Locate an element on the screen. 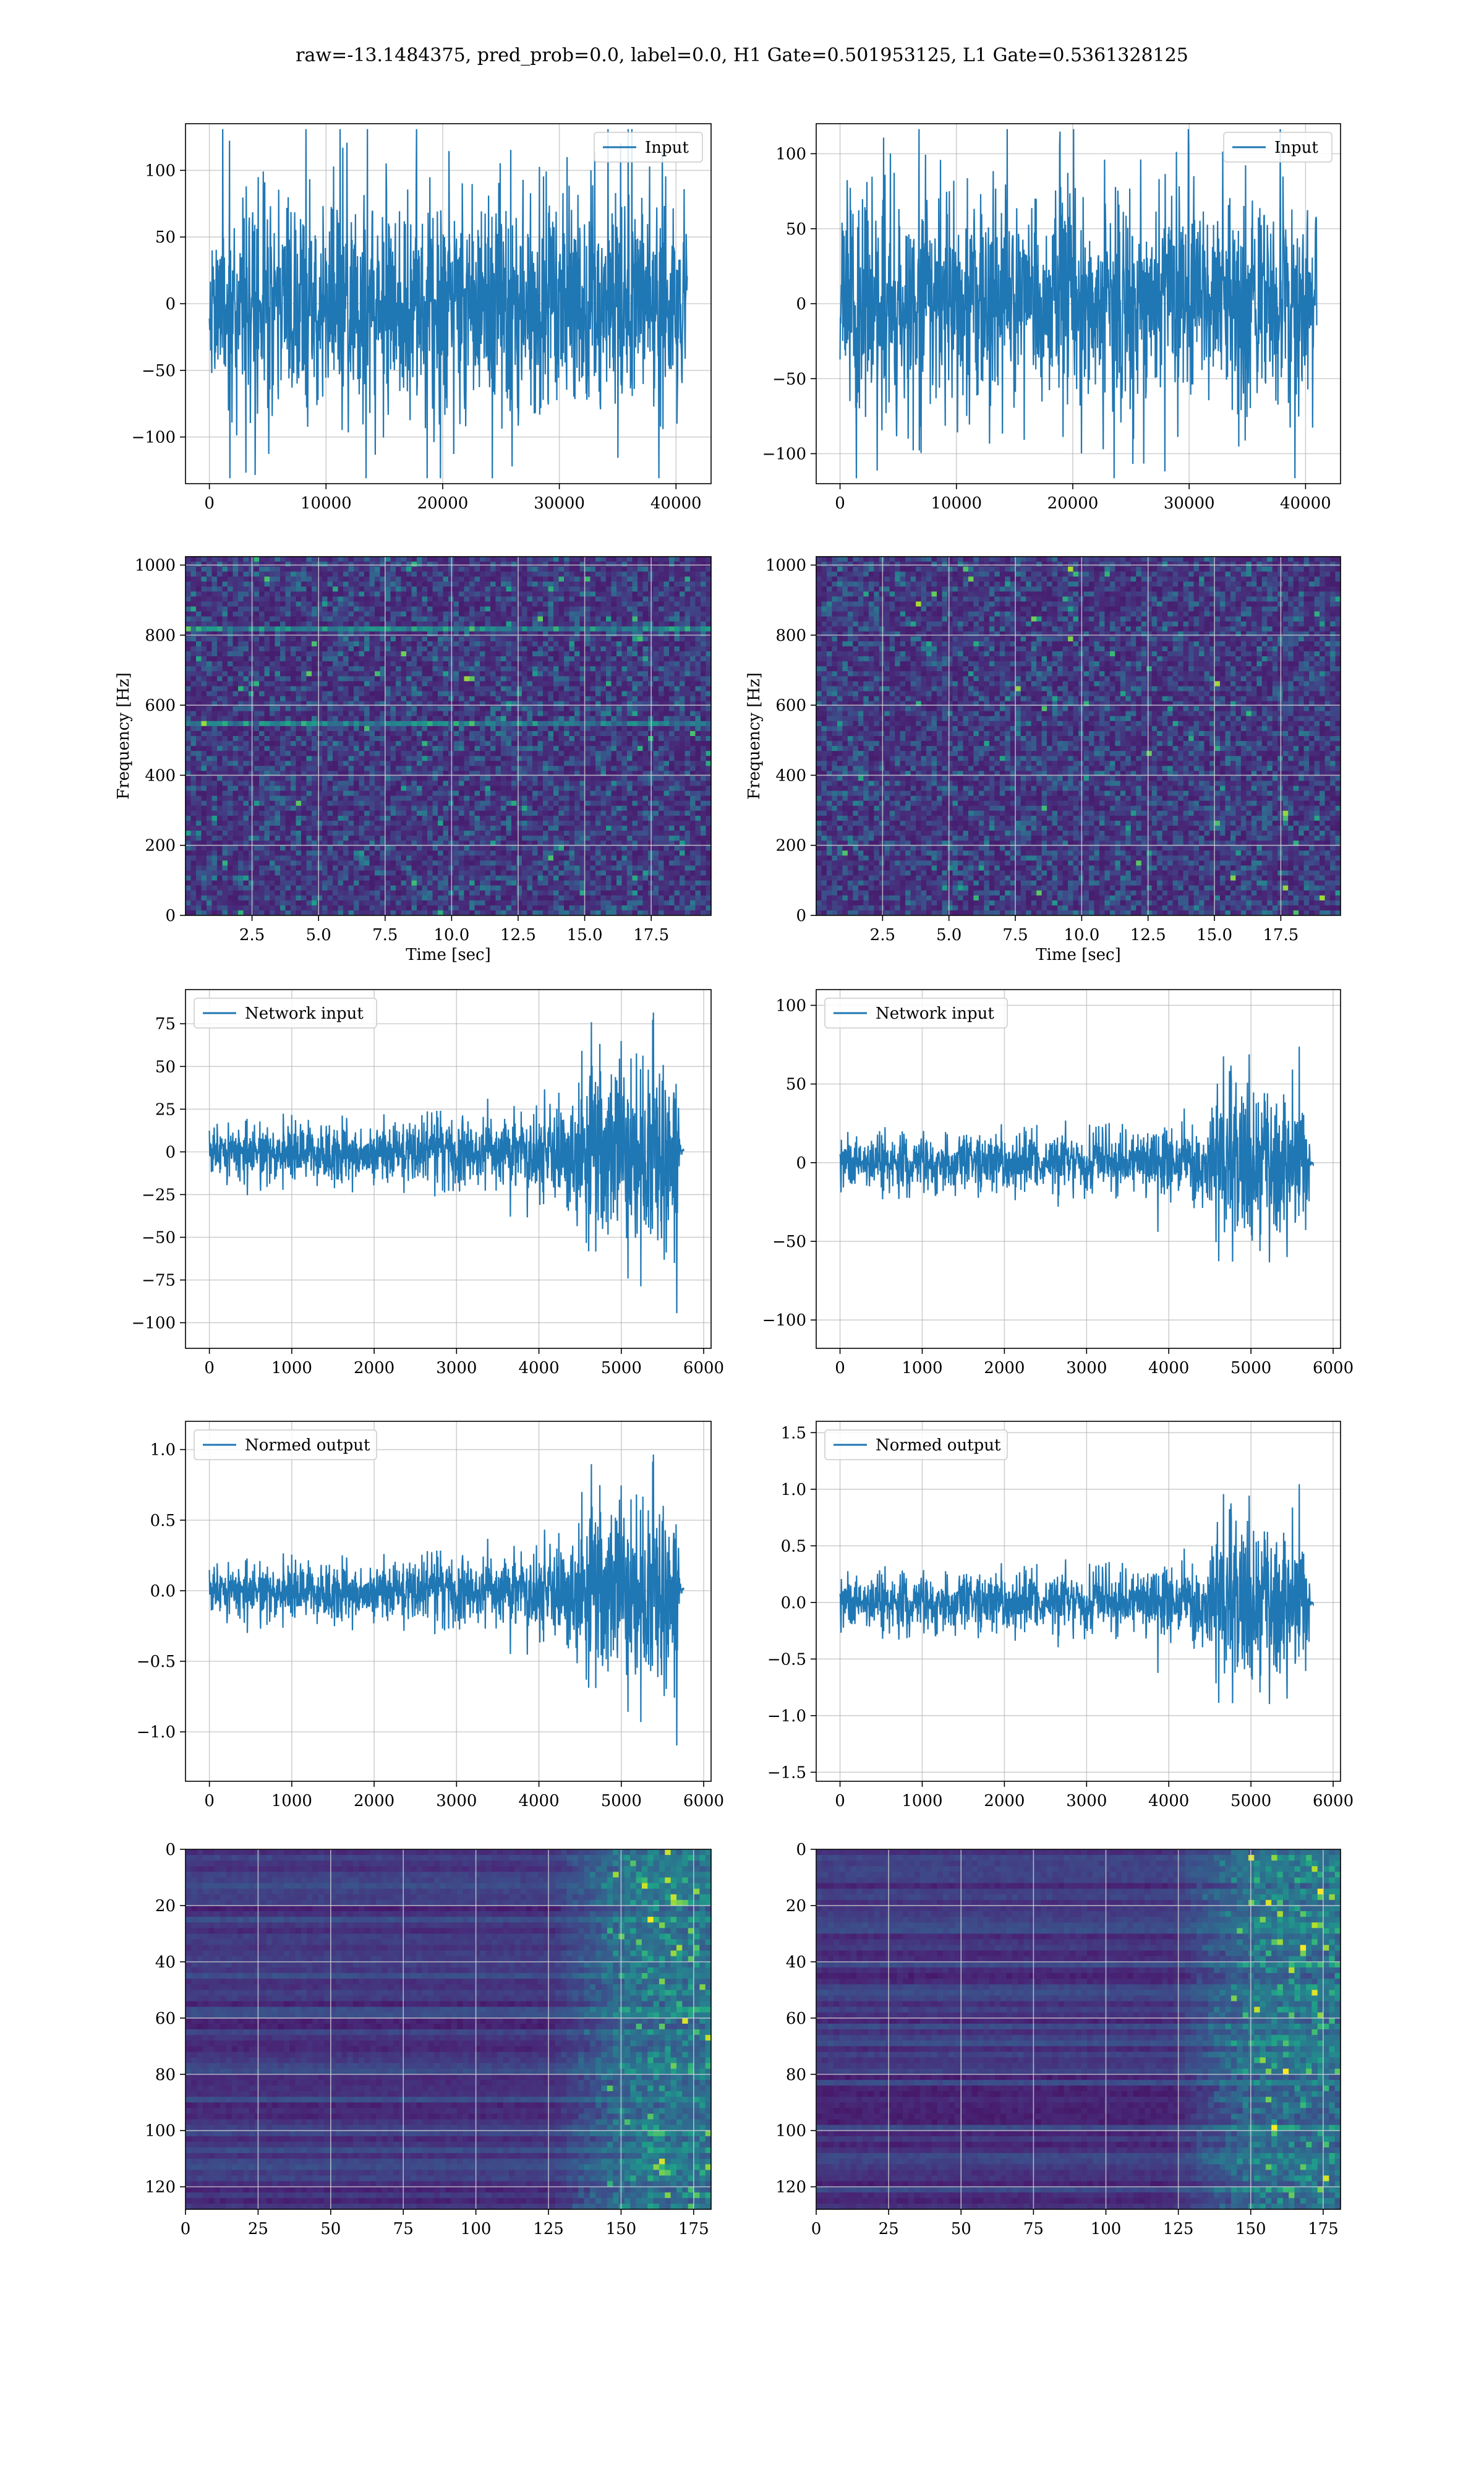 The width and height of the screenshot is (1484, 2474). h1-spectrogram-x-tick-label: 2.5 is located at coordinates (252, 935).